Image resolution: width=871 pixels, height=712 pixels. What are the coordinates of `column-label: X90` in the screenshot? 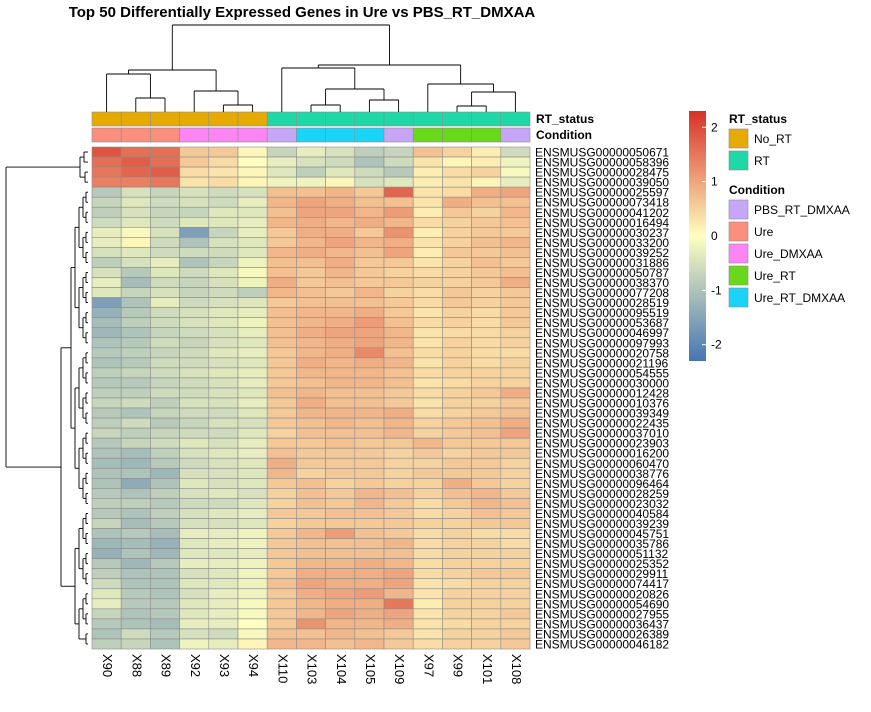 It's located at (107, 665).